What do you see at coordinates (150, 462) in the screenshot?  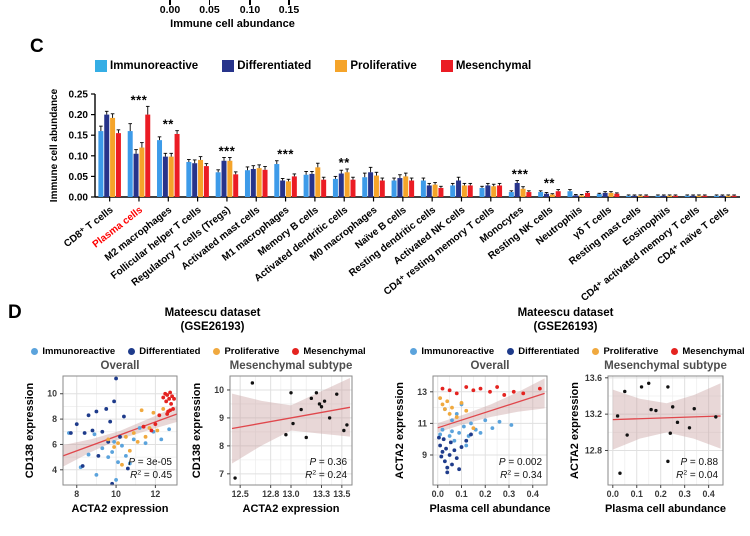 I see `p-value: P = 3e-05` at bounding box center [150, 462].